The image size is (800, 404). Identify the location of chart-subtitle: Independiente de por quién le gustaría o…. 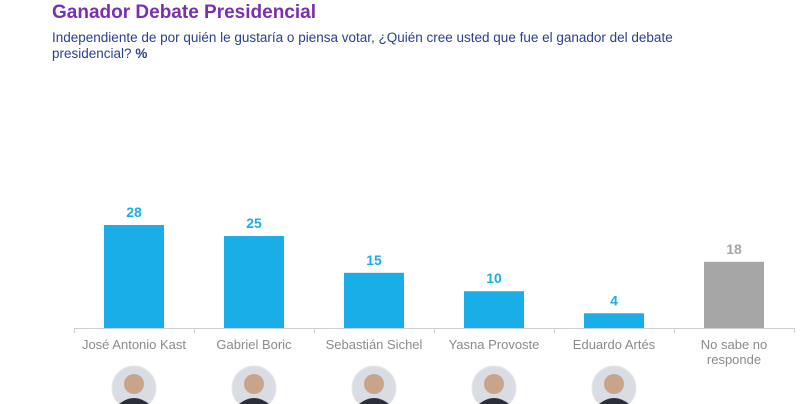
(402, 46).